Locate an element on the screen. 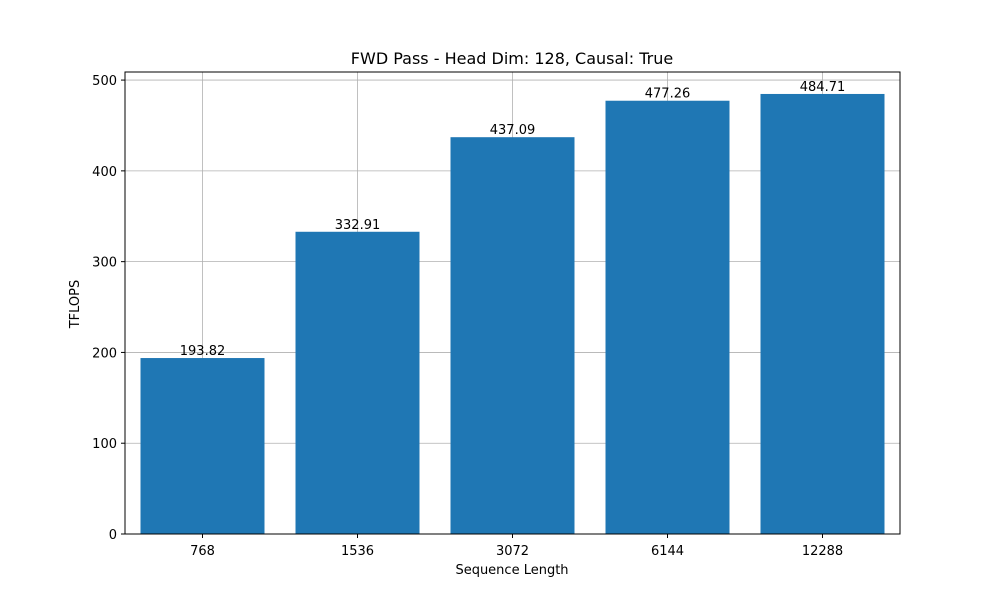  data-label: 193.82 is located at coordinates (203, 351).